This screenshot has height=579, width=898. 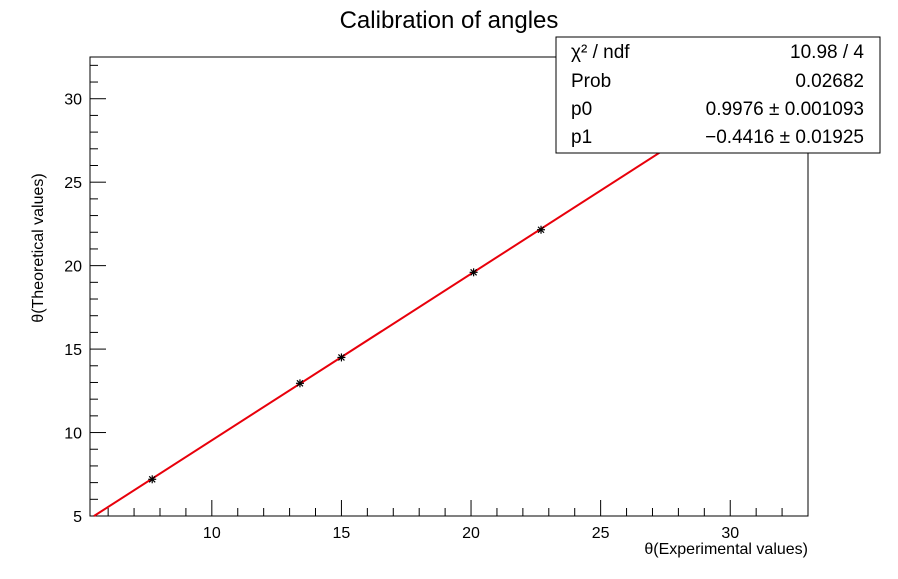 What do you see at coordinates (73, 267) in the screenshot?
I see `y-tick-label: 20` at bounding box center [73, 267].